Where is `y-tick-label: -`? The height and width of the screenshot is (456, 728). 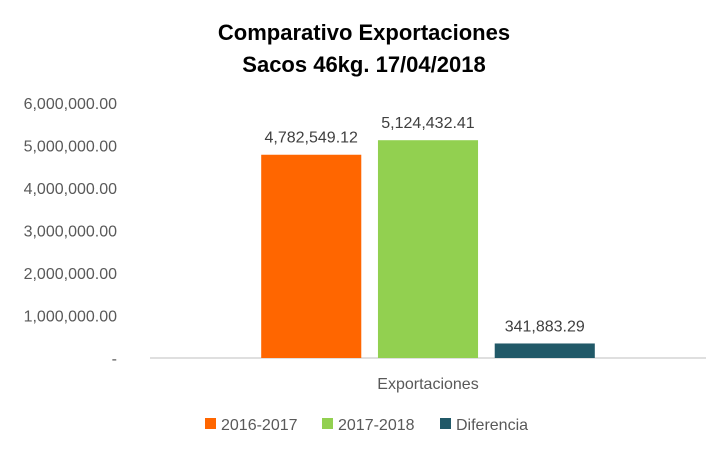 y-tick-label: - is located at coordinates (114, 359).